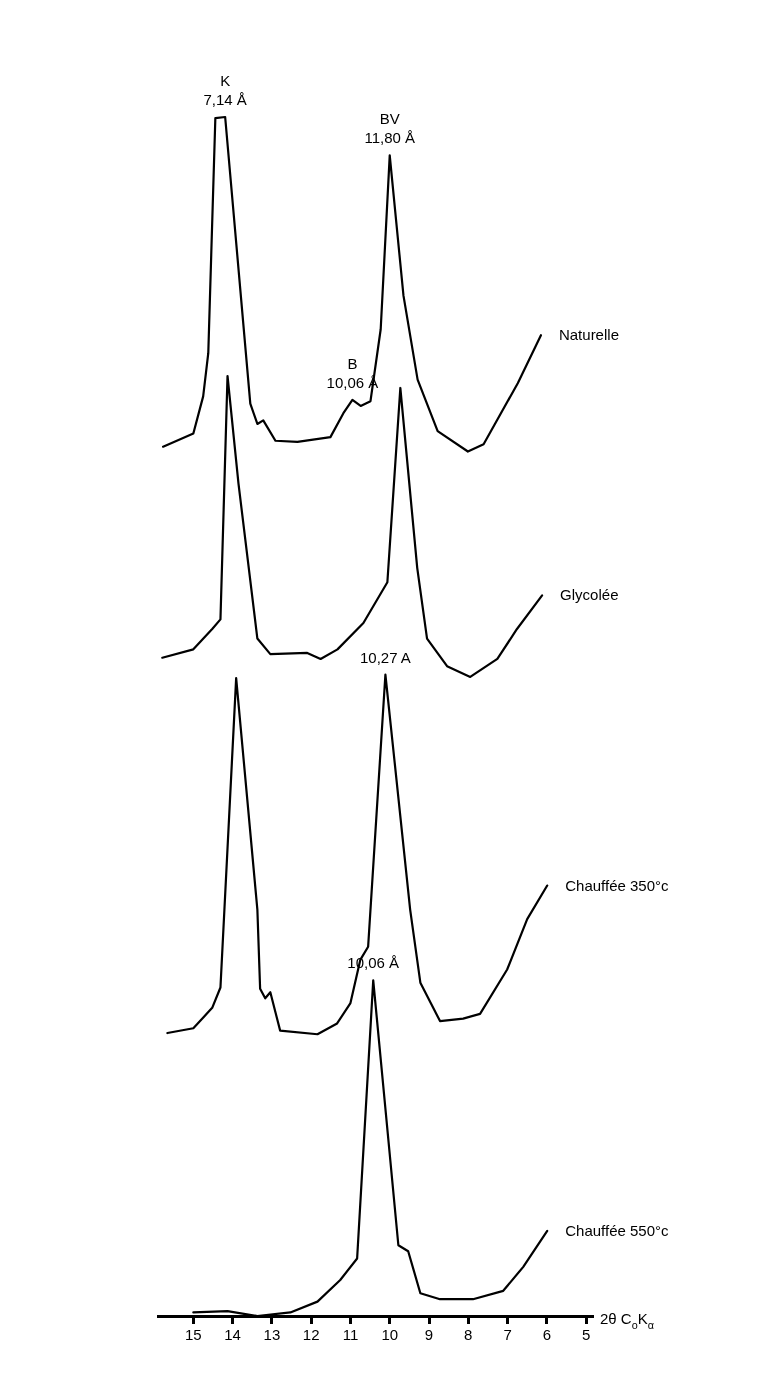  What do you see at coordinates (468, 1335) in the screenshot?
I see `x-tick-label: 8` at bounding box center [468, 1335].